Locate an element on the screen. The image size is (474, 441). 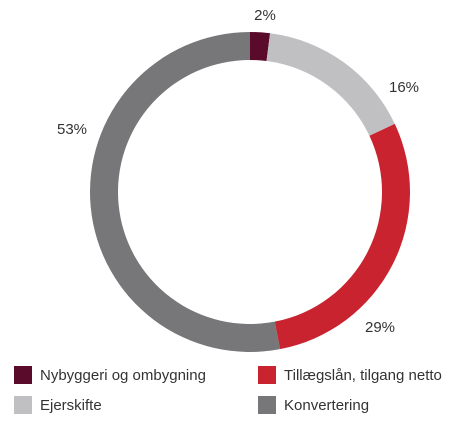
data-label: 16% is located at coordinates (404, 87).